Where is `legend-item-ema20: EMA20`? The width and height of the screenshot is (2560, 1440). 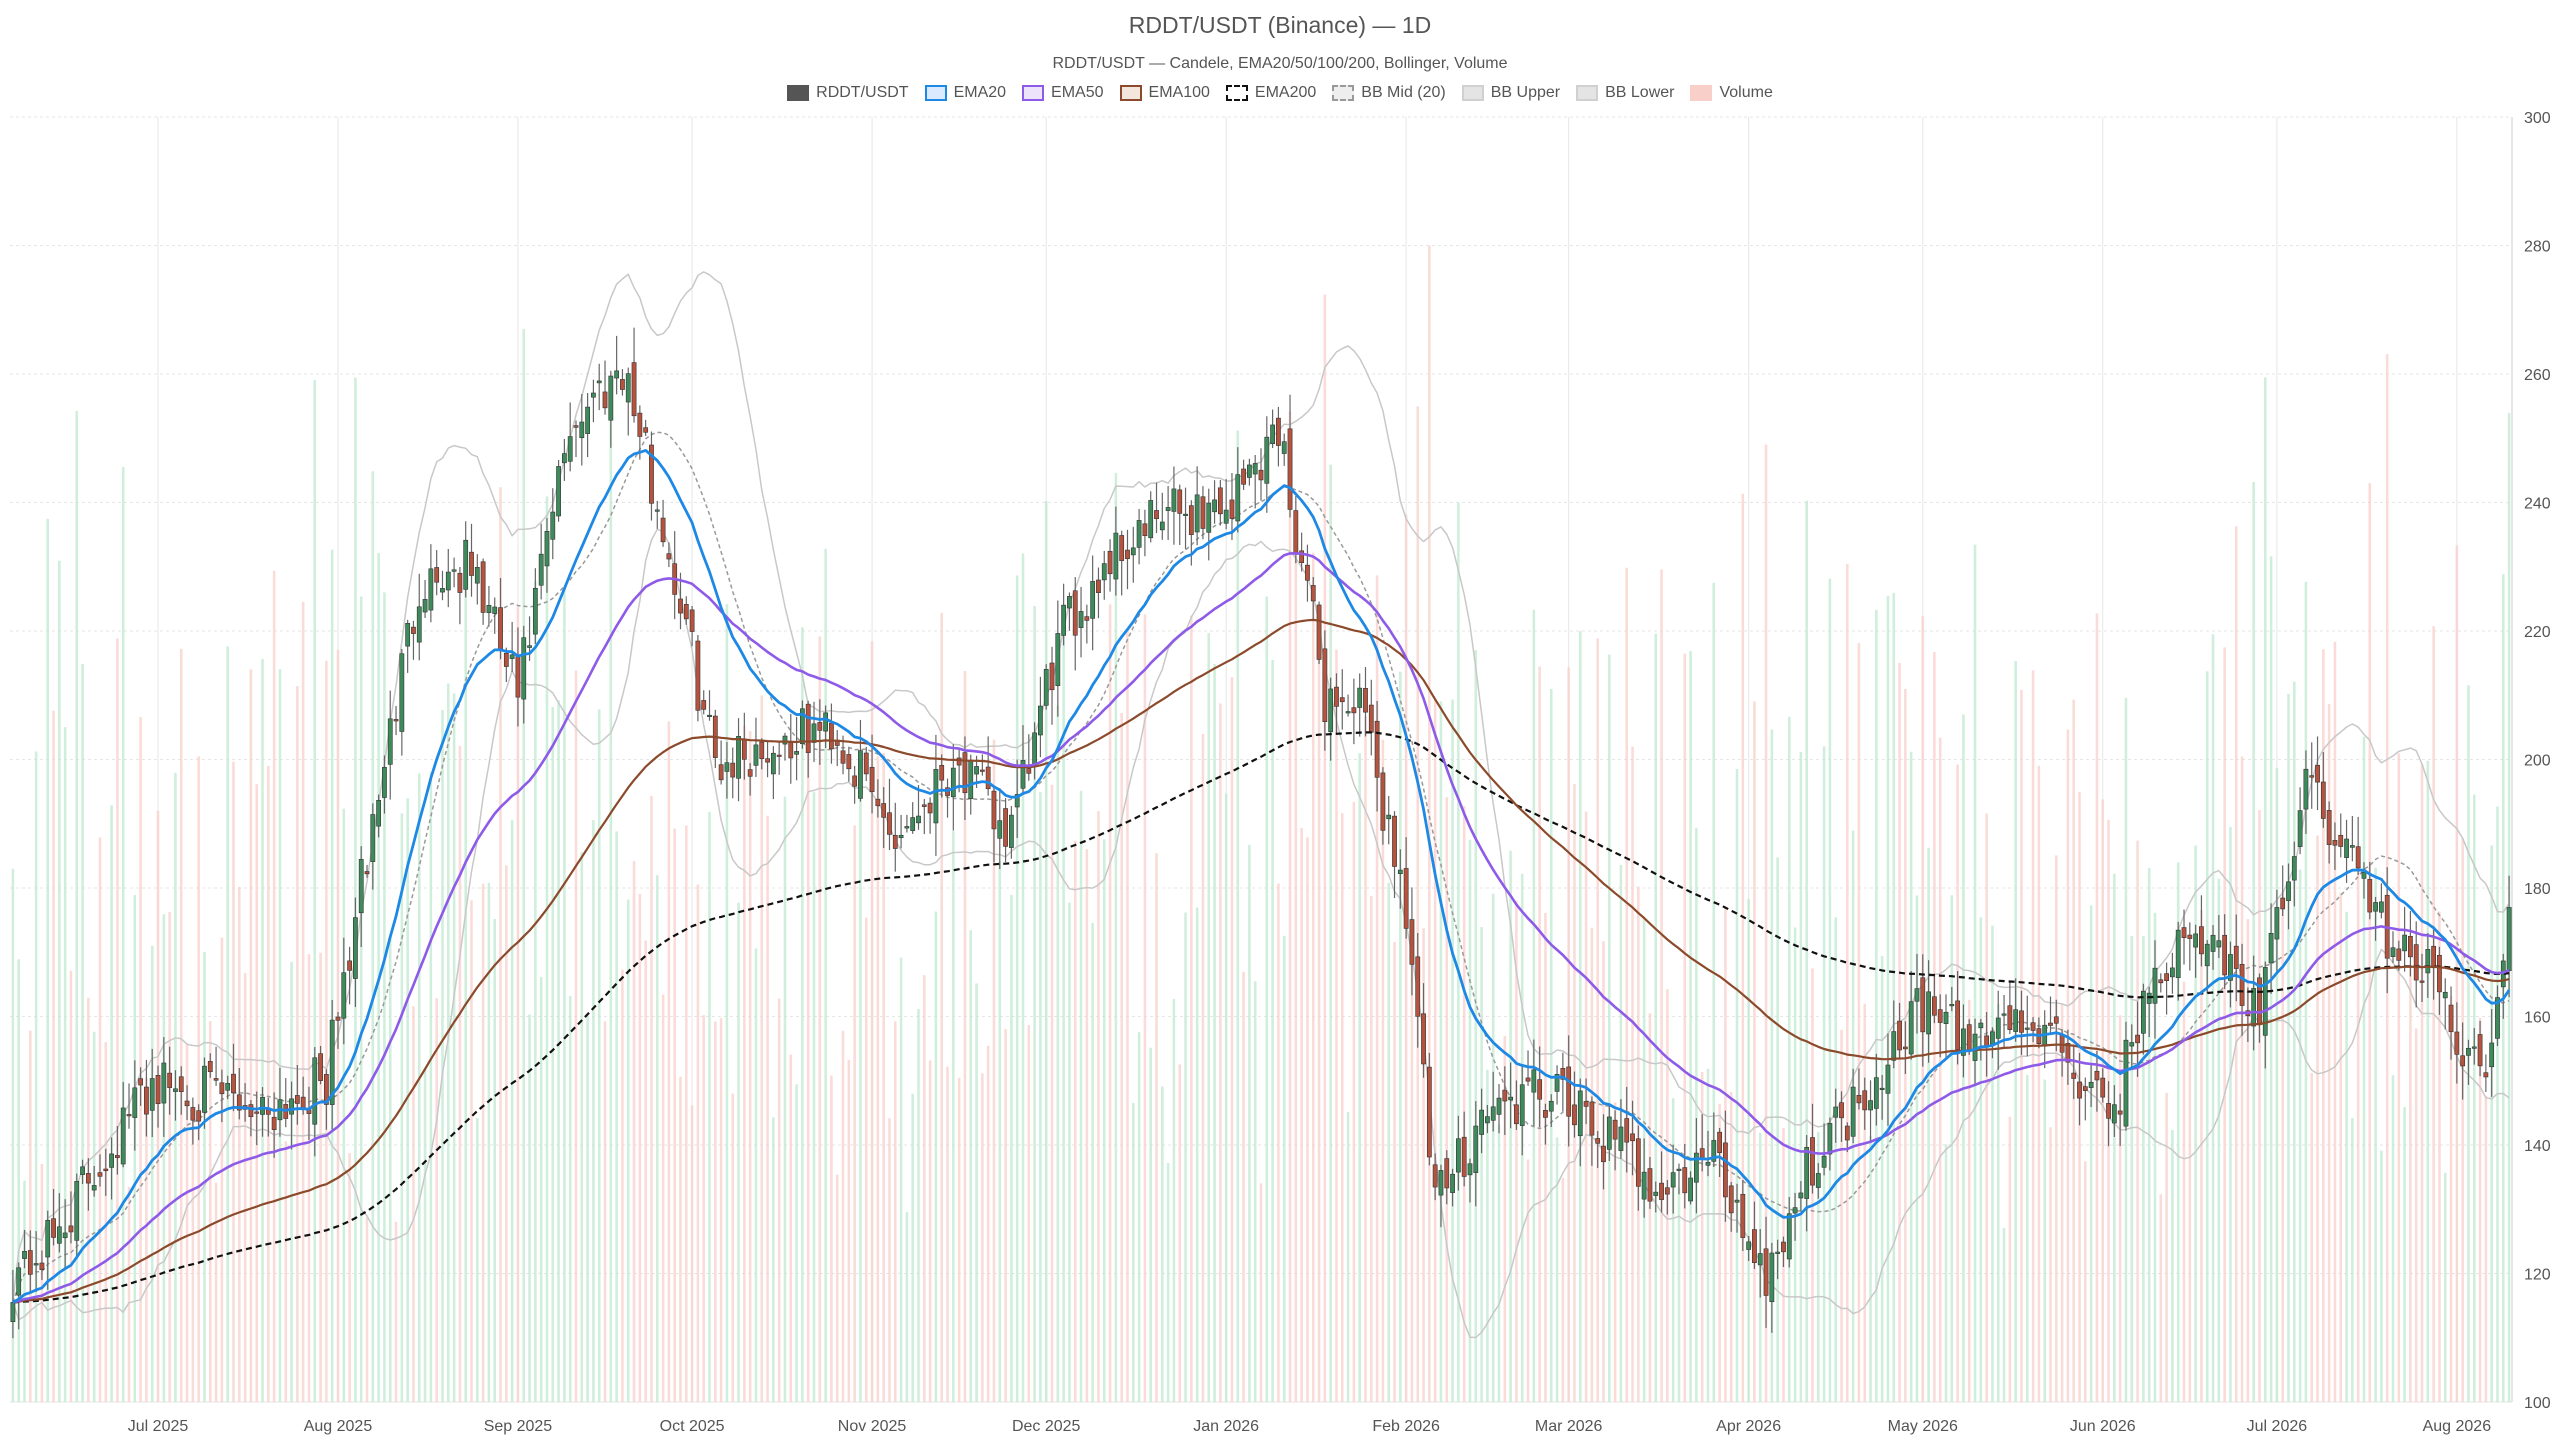 legend-item-ema20: EMA20 is located at coordinates (965, 93).